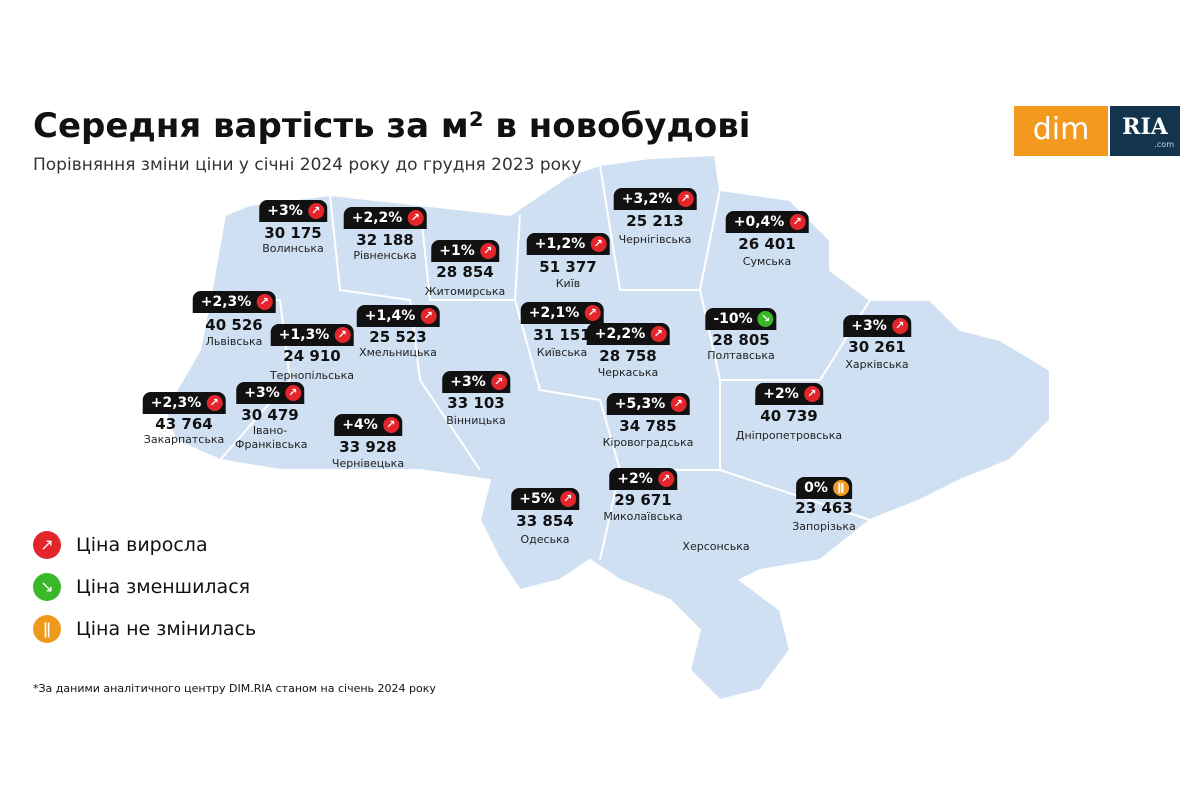  What do you see at coordinates (1145, 127) in the screenshot?
I see `logo-right: RIA` at bounding box center [1145, 127].